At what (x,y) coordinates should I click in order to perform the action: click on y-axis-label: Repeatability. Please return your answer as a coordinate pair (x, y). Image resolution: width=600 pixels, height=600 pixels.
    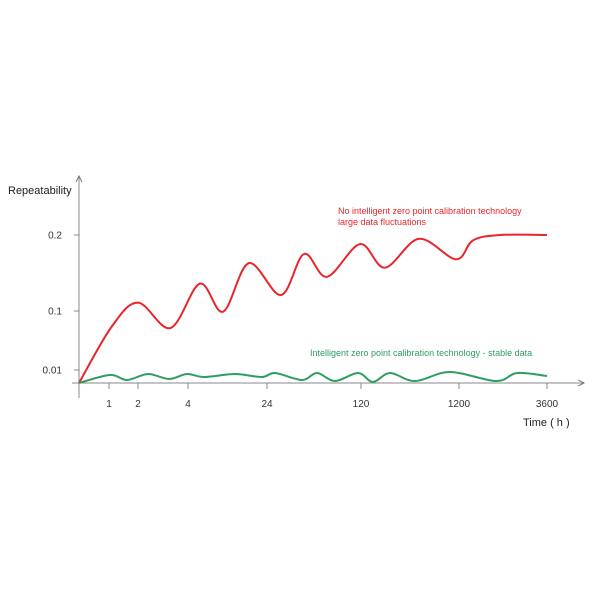
    Looking at the image, I should click on (40, 191).